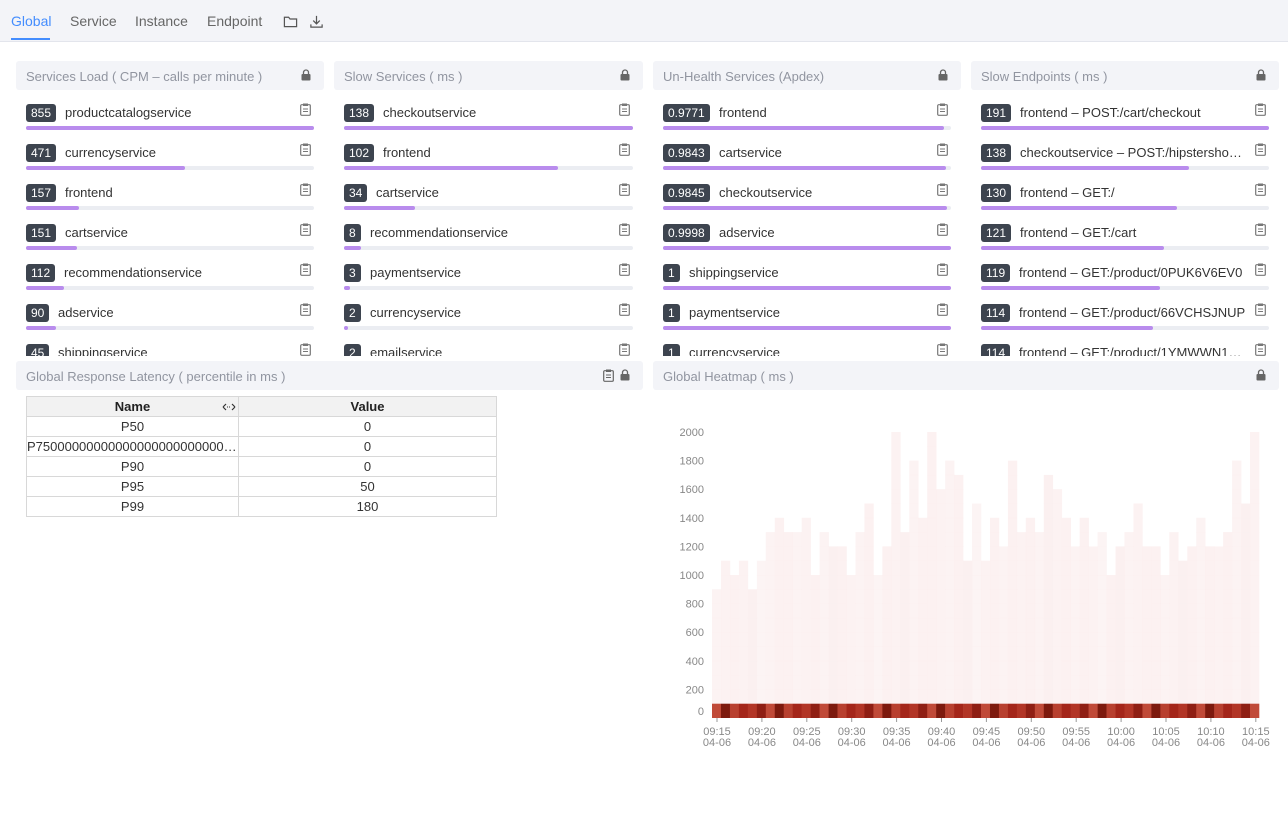  What do you see at coordinates (132, 406) in the screenshot?
I see `column-header-name: Name` at bounding box center [132, 406].